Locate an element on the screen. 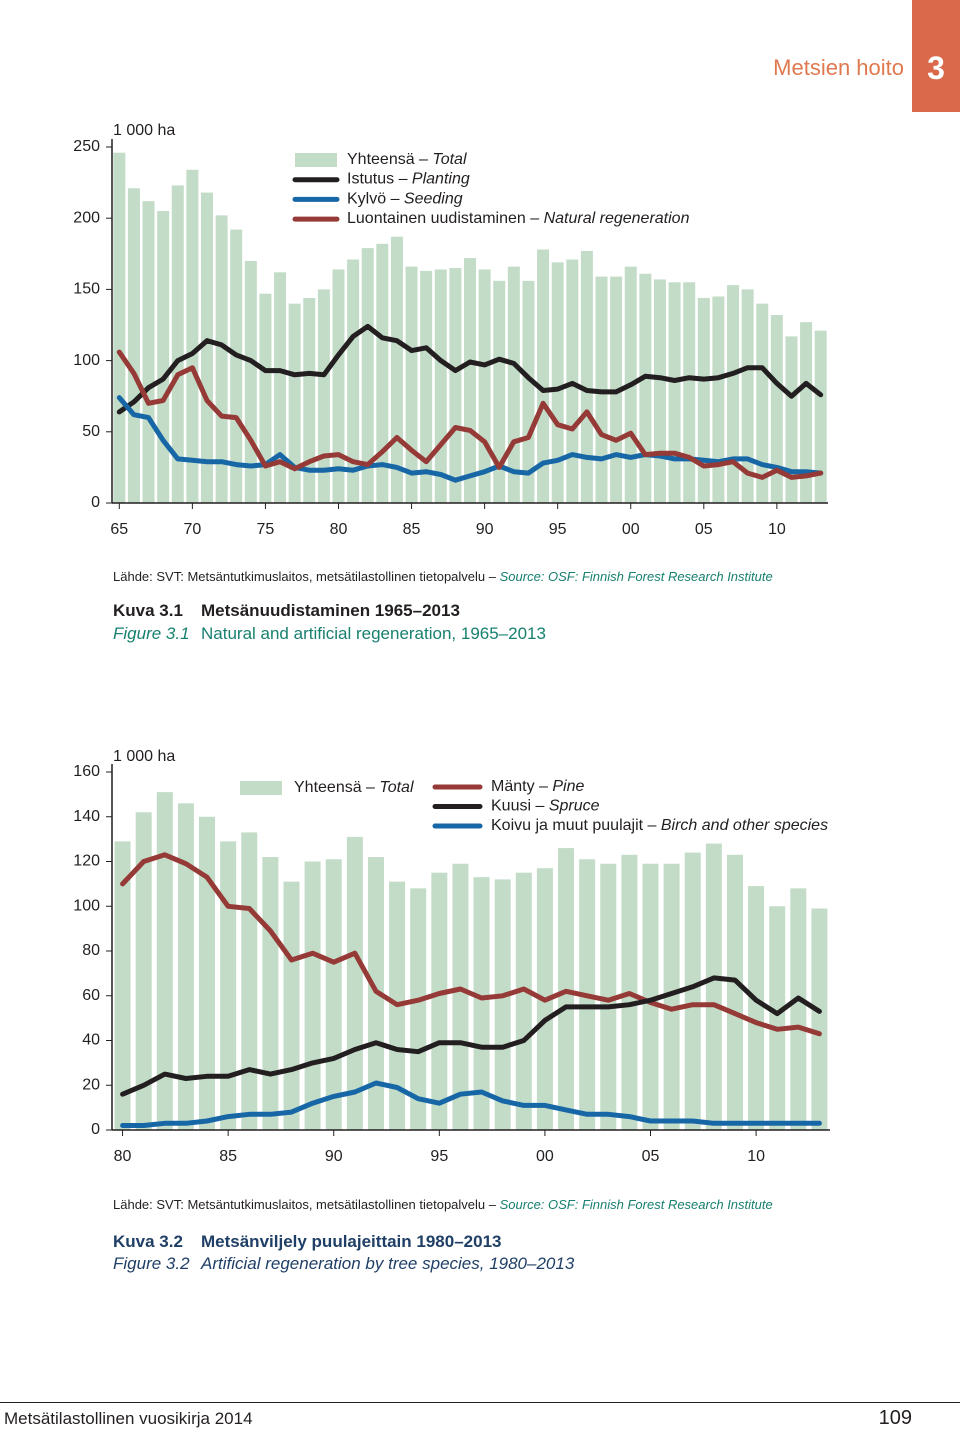 The width and height of the screenshot is (960, 1433). unit-label: 1 000 ha is located at coordinates (144, 130).